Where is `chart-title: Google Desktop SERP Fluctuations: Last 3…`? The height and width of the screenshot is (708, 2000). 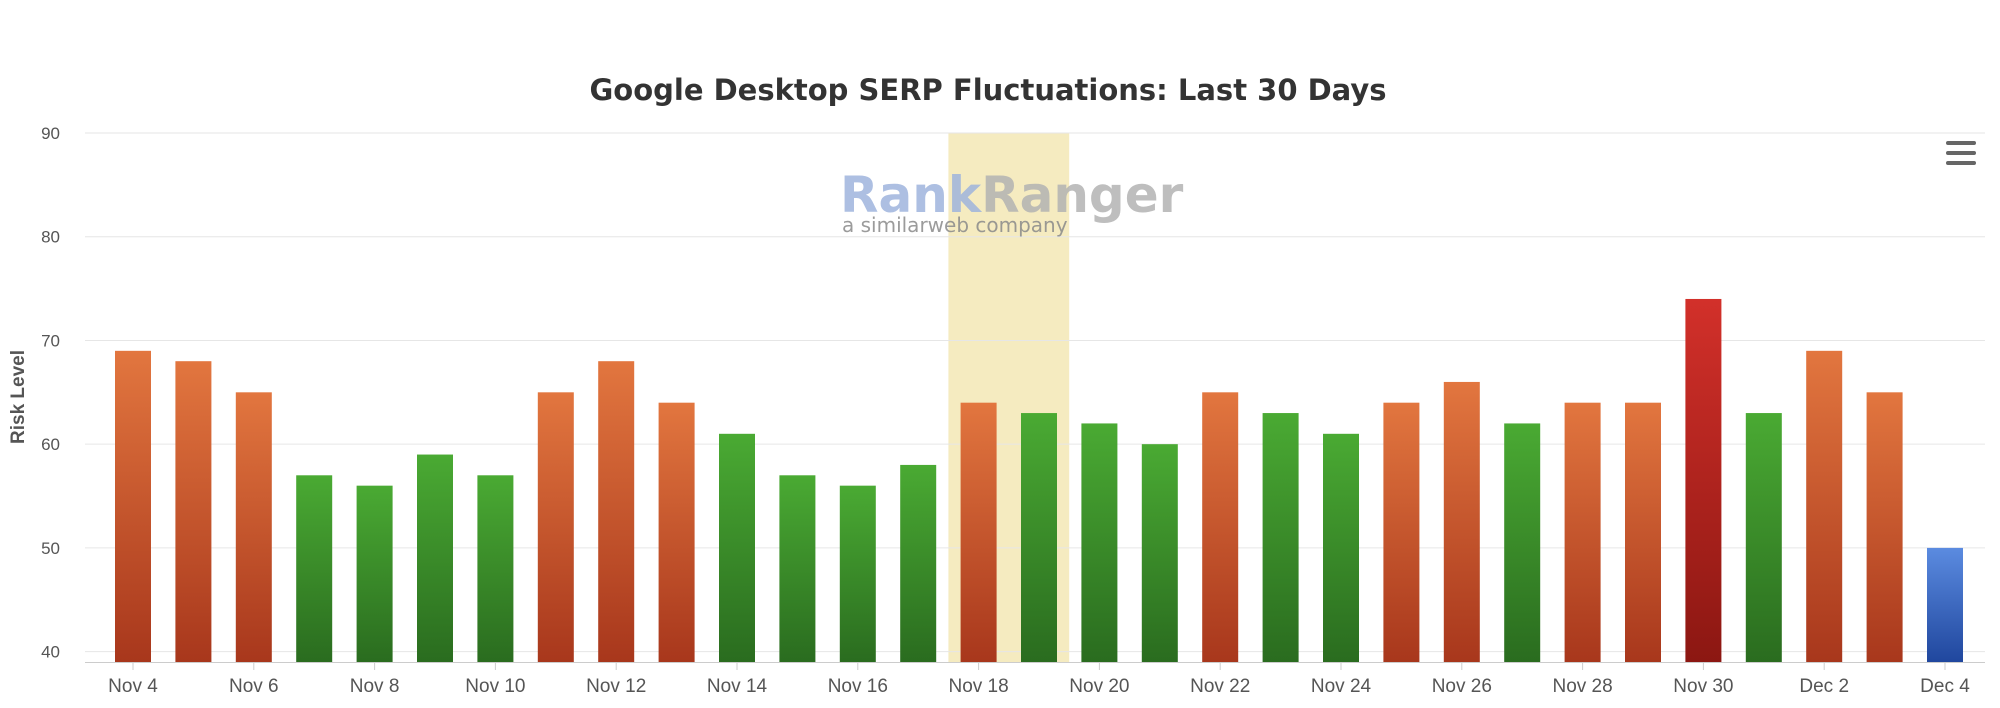
chart-title: Google Desktop SERP Fluctuations: Last 3… is located at coordinates (987, 90).